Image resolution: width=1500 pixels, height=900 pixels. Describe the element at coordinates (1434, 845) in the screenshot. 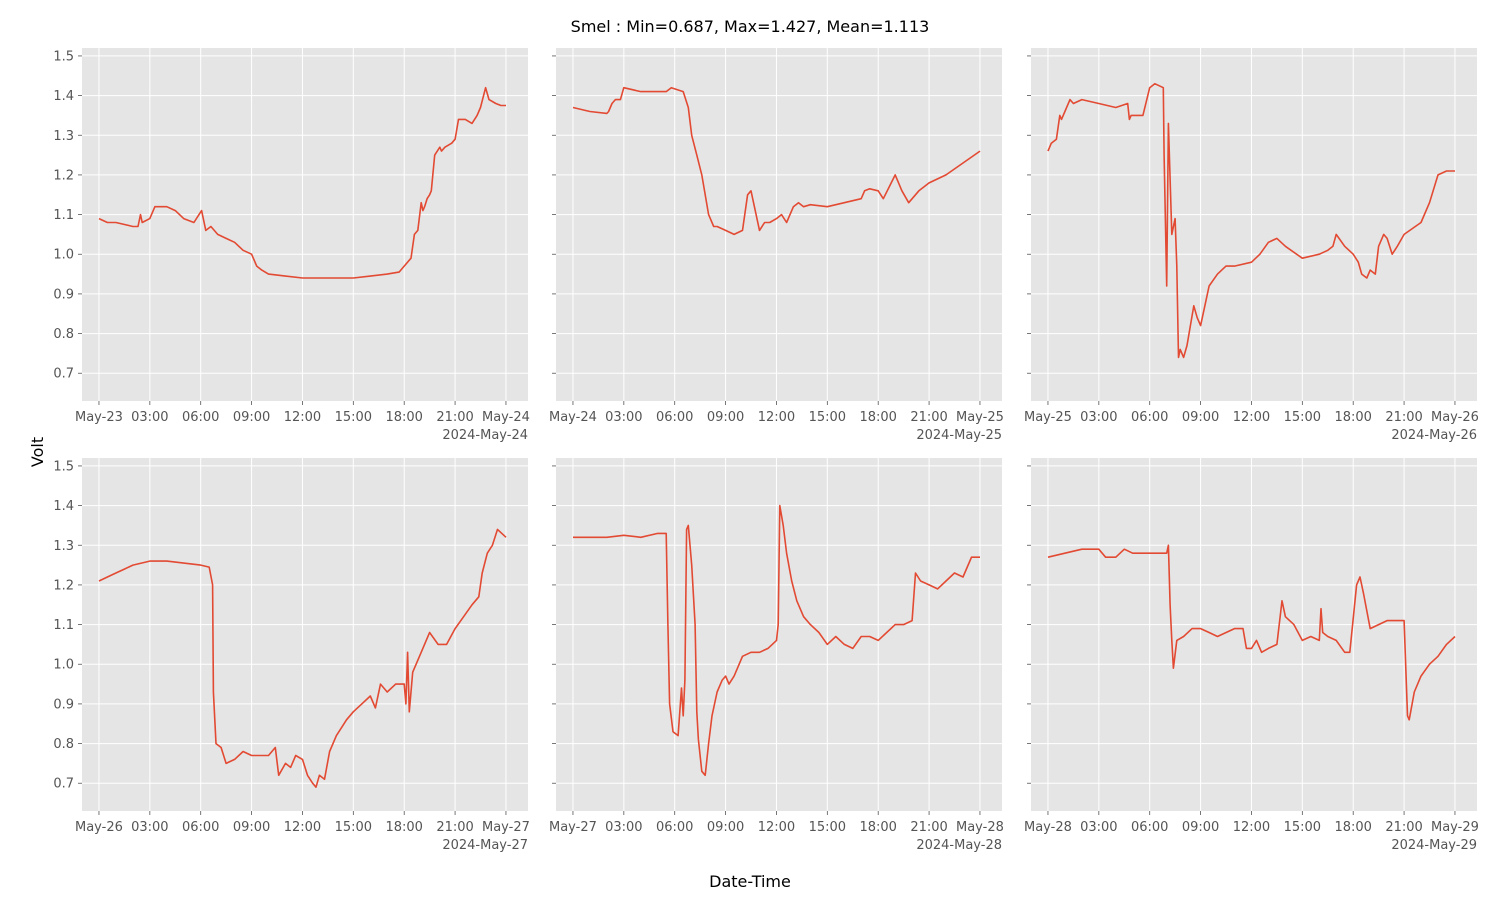

I see `x-offset-label: 2024-May-29` at that location.